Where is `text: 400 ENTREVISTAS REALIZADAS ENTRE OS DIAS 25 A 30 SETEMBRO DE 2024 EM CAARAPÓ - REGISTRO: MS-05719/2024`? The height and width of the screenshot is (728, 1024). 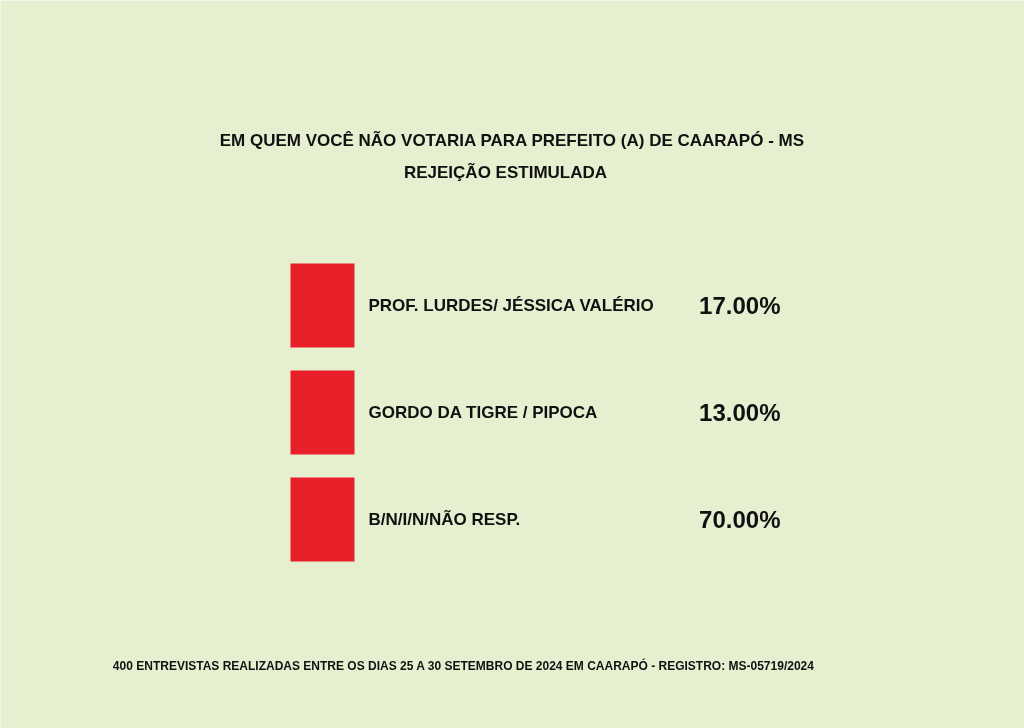 text: 400 ENTREVISTAS REALIZADAS ENTRE OS DIAS 25 A 30 SETEMBRO DE 2024 EM CAARAPÓ - REGISTRO: MS-05719/2024 is located at coordinates (463, 665).